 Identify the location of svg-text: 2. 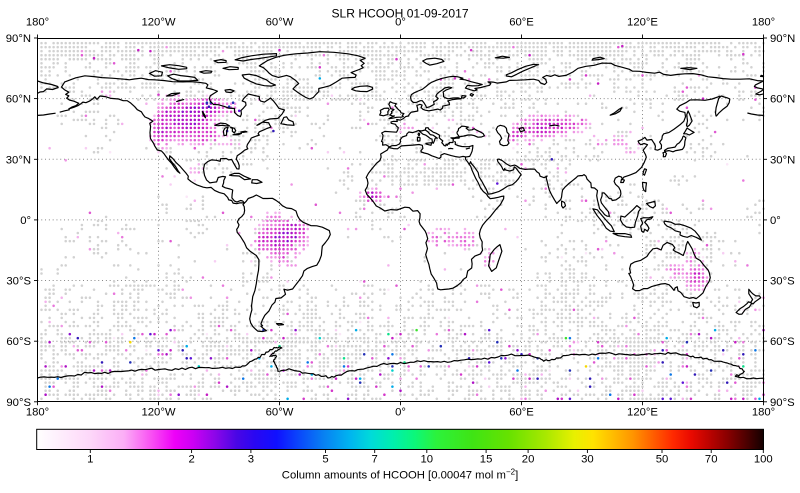
(191, 459).